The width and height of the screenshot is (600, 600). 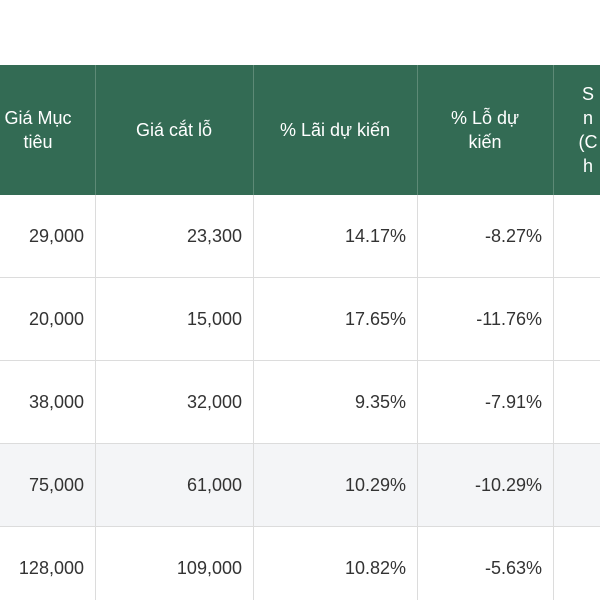 What do you see at coordinates (588, 142) in the screenshot?
I see `header-text: (C` at bounding box center [588, 142].